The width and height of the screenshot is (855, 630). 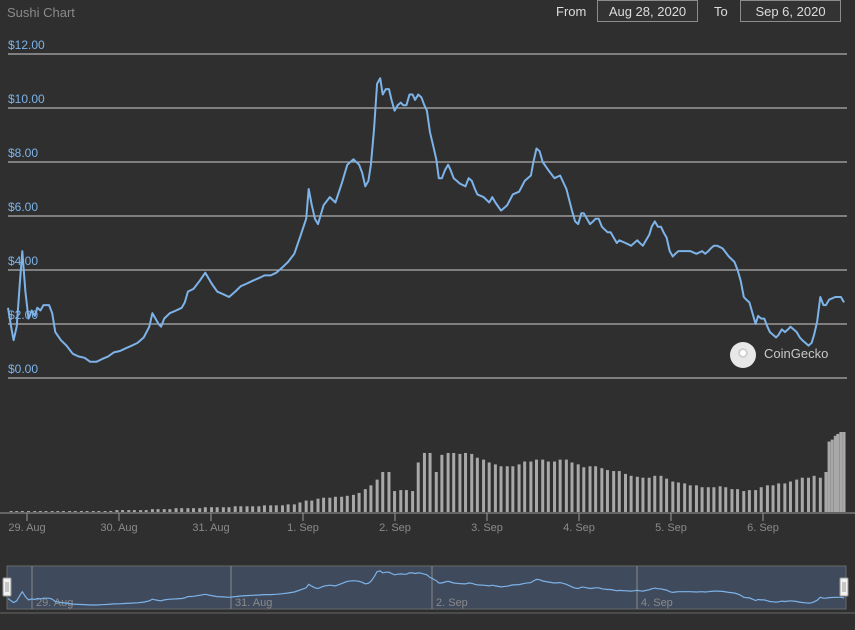 I want to click on navigator-left-handle, so click(x=7, y=587).